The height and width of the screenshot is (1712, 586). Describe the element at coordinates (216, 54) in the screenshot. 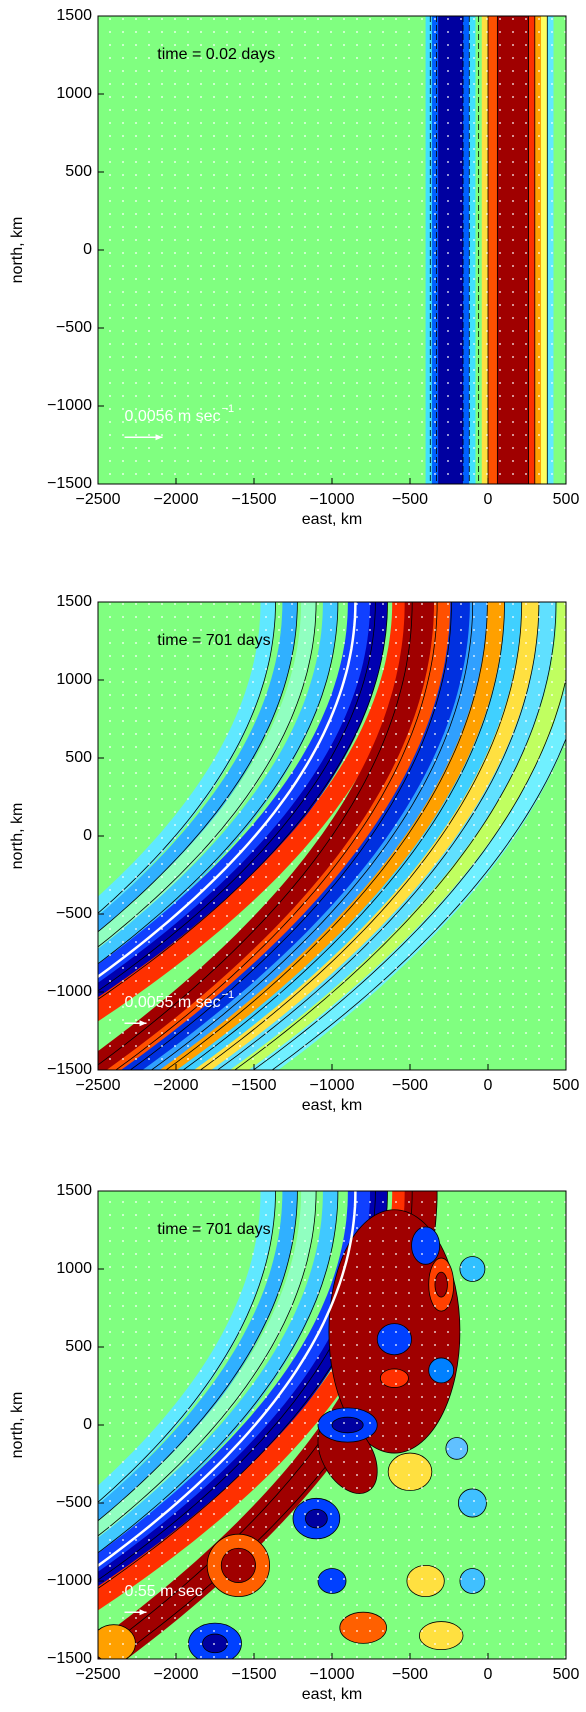

I see `time-annotation: time = 0.02 days` at that location.